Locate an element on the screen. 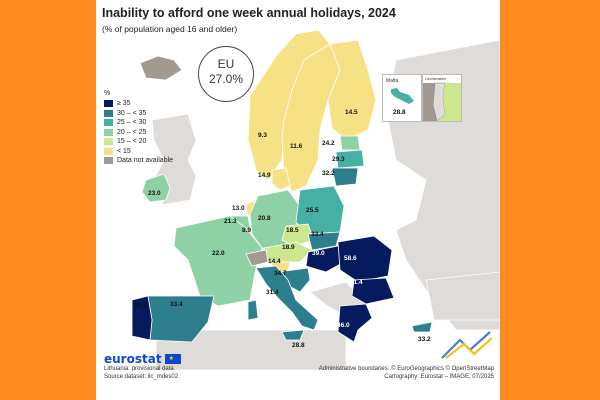  value-label-sicily-malta: 28.8 is located at coordinates (298, 345).